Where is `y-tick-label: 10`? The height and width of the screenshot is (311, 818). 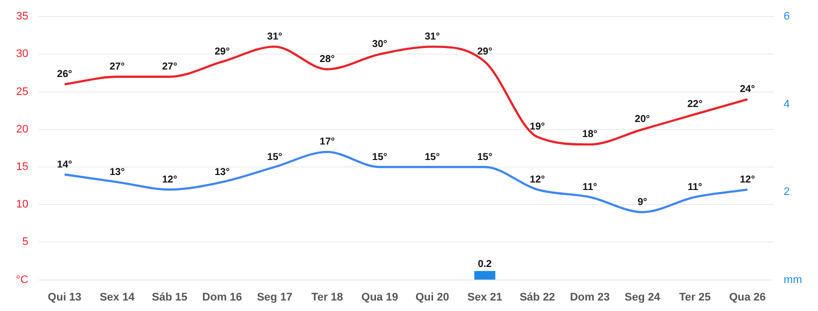 y-tick-label: 10 is located at coordinates (22, 204).